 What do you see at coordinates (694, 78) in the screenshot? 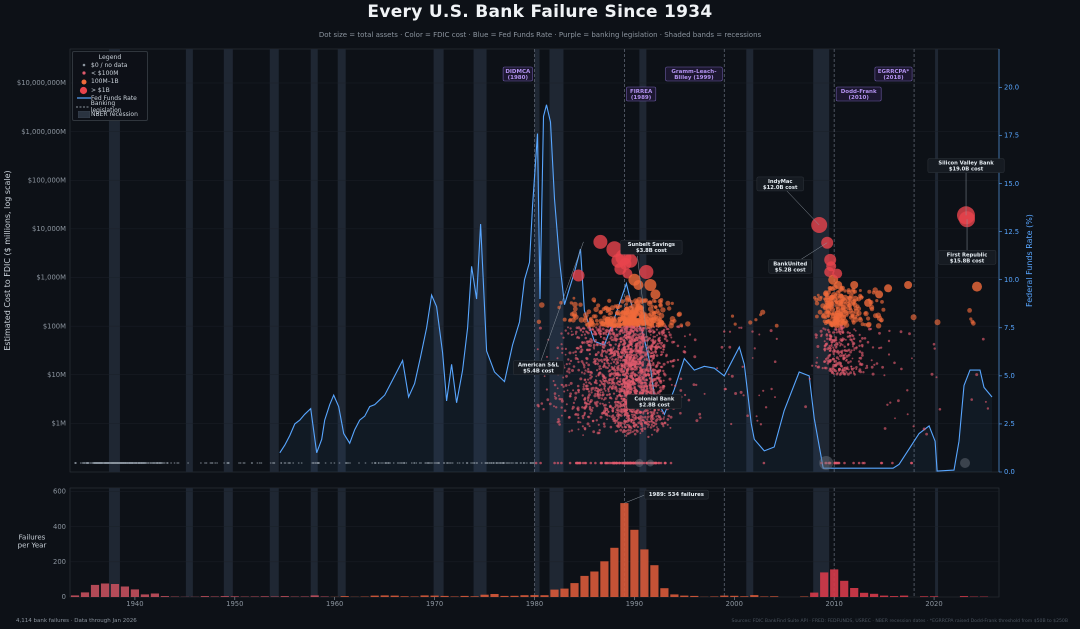
I see `legislation-label: Bliley (1999)` at bounding box center [694, 78].